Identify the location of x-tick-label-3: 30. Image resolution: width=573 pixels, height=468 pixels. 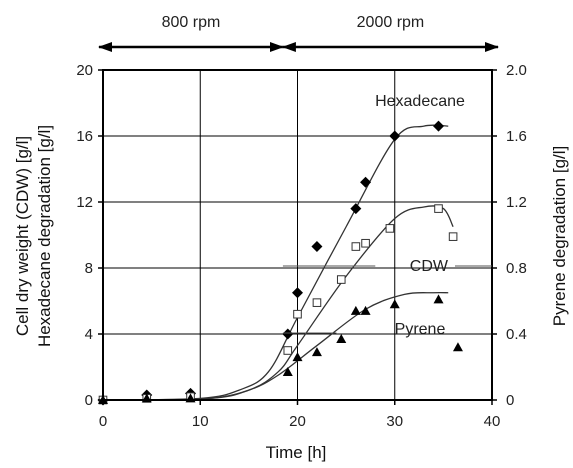
(394, 421).